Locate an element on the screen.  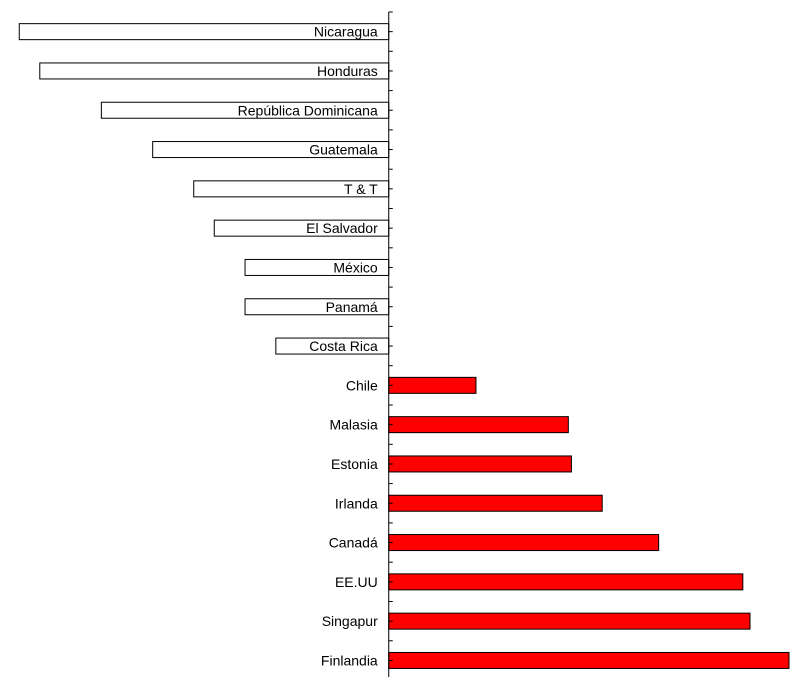
category-label: Panamá is located at coordinates (352, 307).